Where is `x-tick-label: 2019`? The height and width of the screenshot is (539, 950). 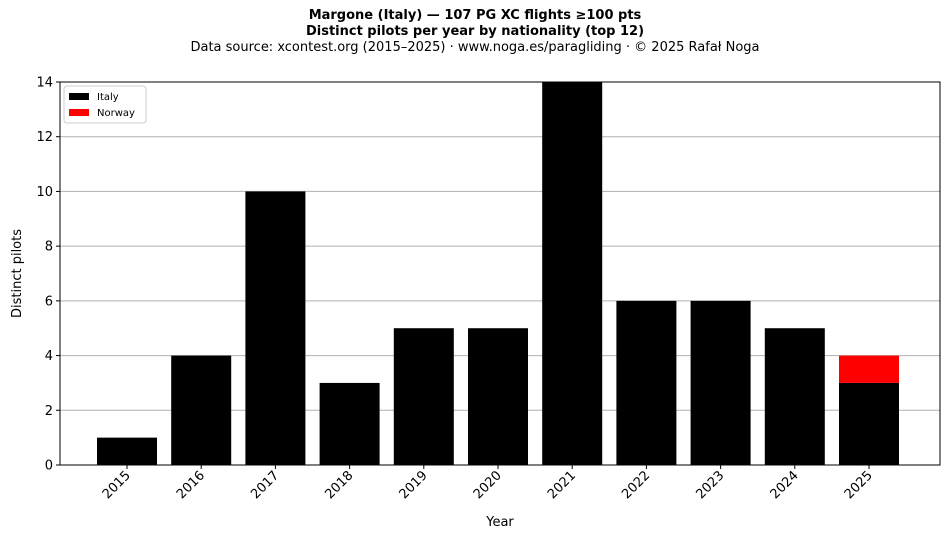 x-tick-label: 2019 is located at coordinates (414, 485).